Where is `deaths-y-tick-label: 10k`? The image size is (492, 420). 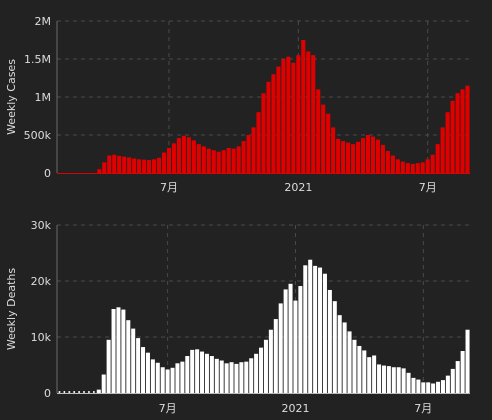 deaths-y-tick-label: 10k is located at coordinates (41, 337).